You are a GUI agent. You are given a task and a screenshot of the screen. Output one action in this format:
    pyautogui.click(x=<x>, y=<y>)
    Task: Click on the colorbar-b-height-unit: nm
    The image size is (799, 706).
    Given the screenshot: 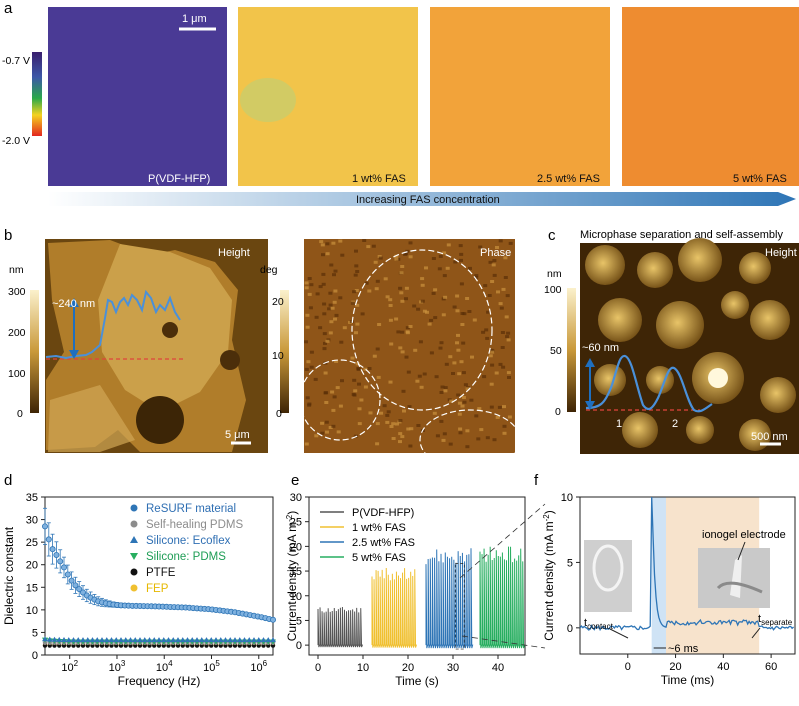 What is the action you would take?
    pyautogui.click(x=16, y=270)
    